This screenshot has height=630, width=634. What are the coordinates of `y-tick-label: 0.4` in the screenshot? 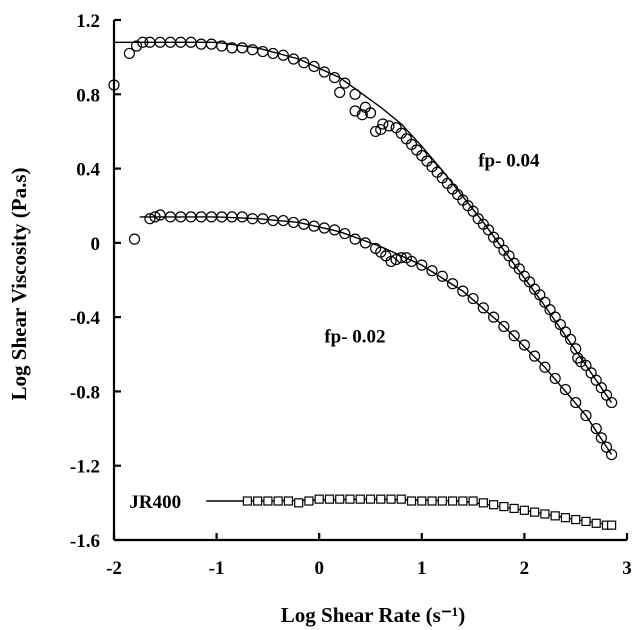 It's located at (88, 170).